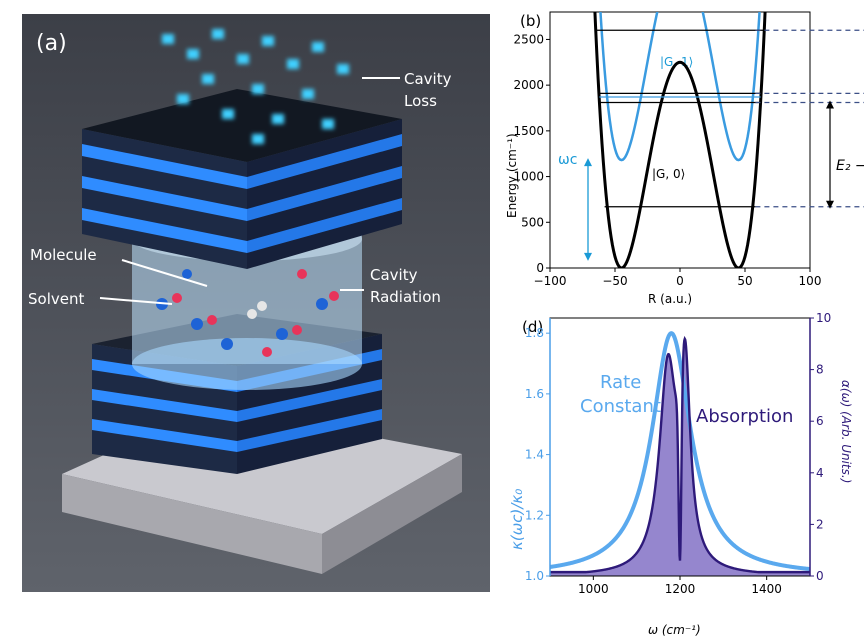 This screenshot has width=864, height=640. Describe the element at coordinates (63, 255) in the screenshot. I see `molecule-label: Molecule` at that location.